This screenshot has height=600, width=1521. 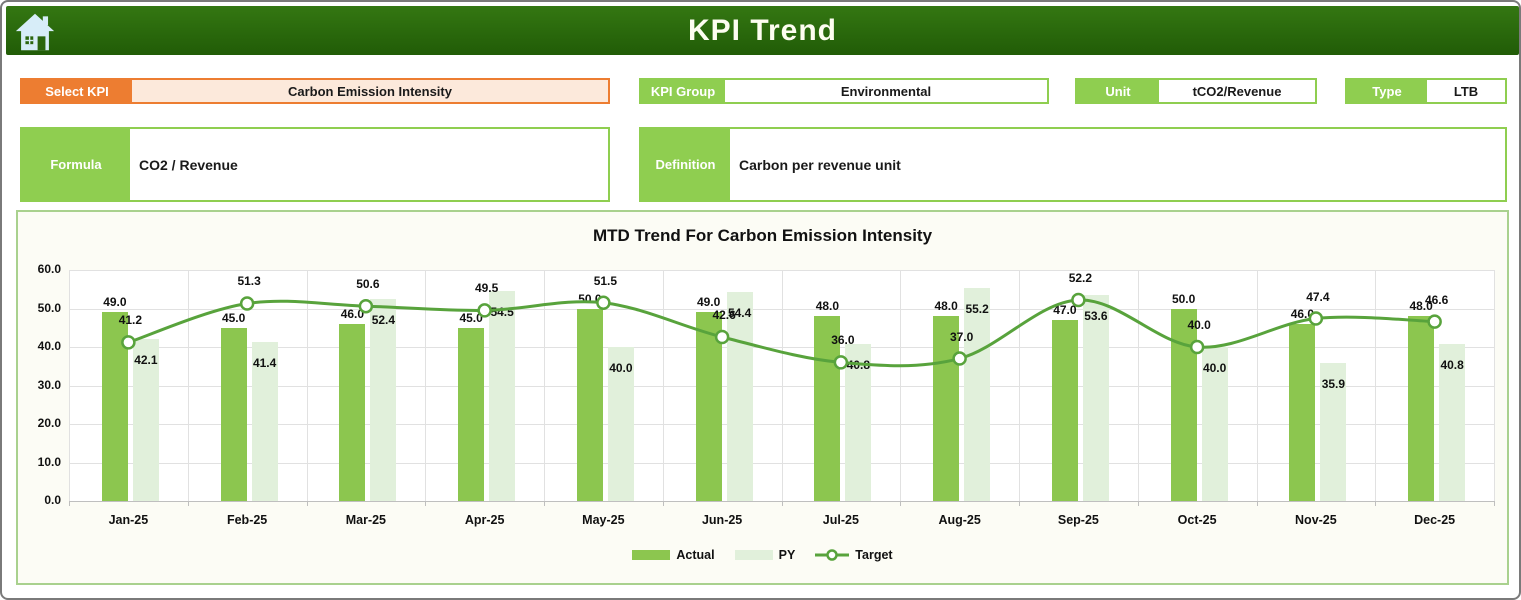 What do you see at coordinates (843, 340) in the screenshot?
I see `data-label-target: 36.0` at bounding box center [843, 340].